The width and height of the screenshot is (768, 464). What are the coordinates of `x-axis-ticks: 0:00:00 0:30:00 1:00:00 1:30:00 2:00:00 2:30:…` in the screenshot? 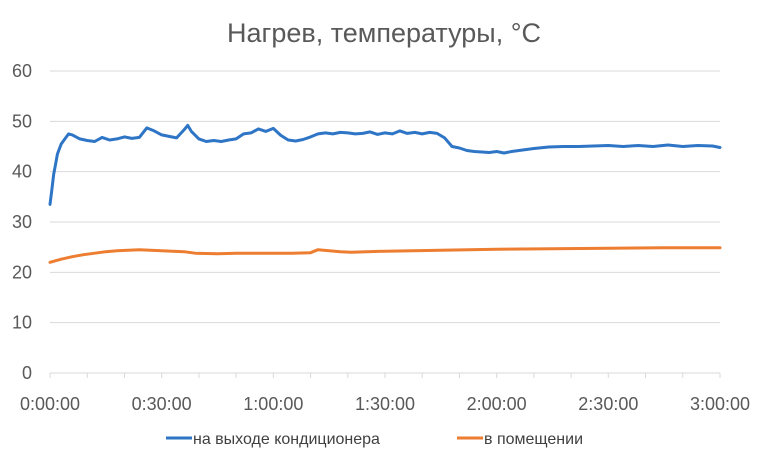 It's located at (385, 393).